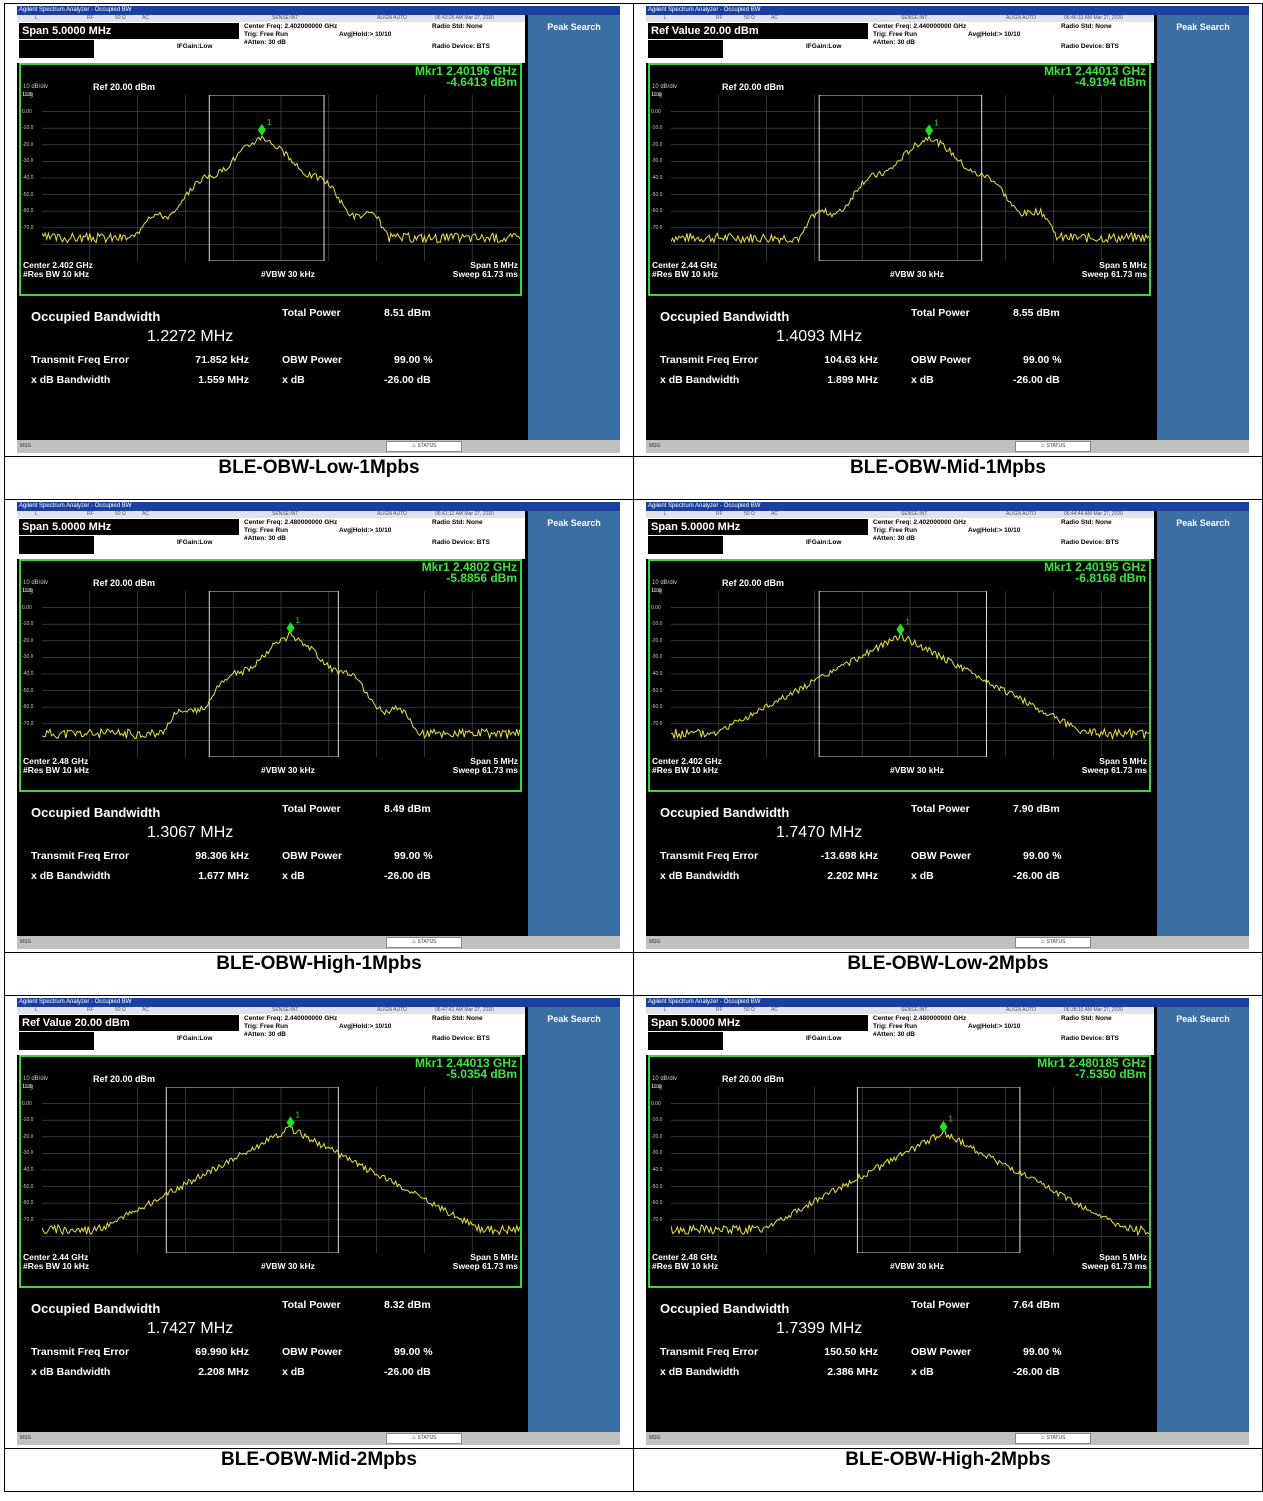 This screenshot has height=1501, width=1263. What do you see at coordinates (291, 1018) in the screenshot?
I see `center-freq-setting: Center Freq: 2.440000000 GHz` at bounding box center [291, 1018].